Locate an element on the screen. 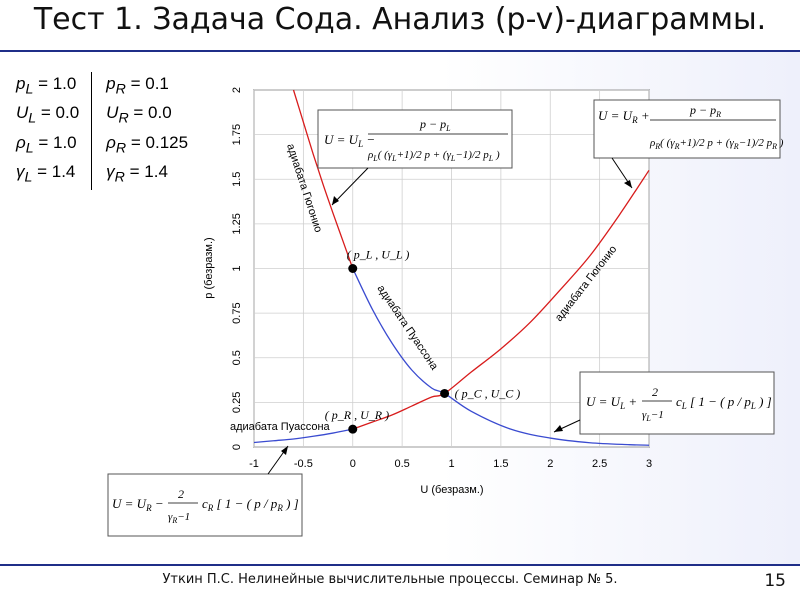 The image size is (800, 600). param-ρR: ρR = 0.125 is located at coordinates (147, 144).